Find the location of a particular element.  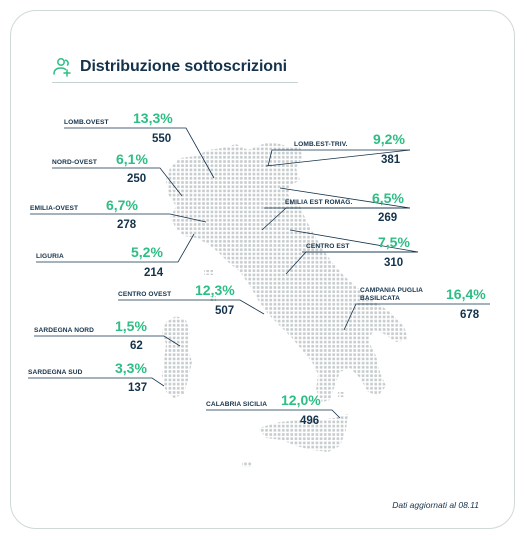

region-label-nord-ovest: NORD-OVEST is located at coordinates (74, 162).